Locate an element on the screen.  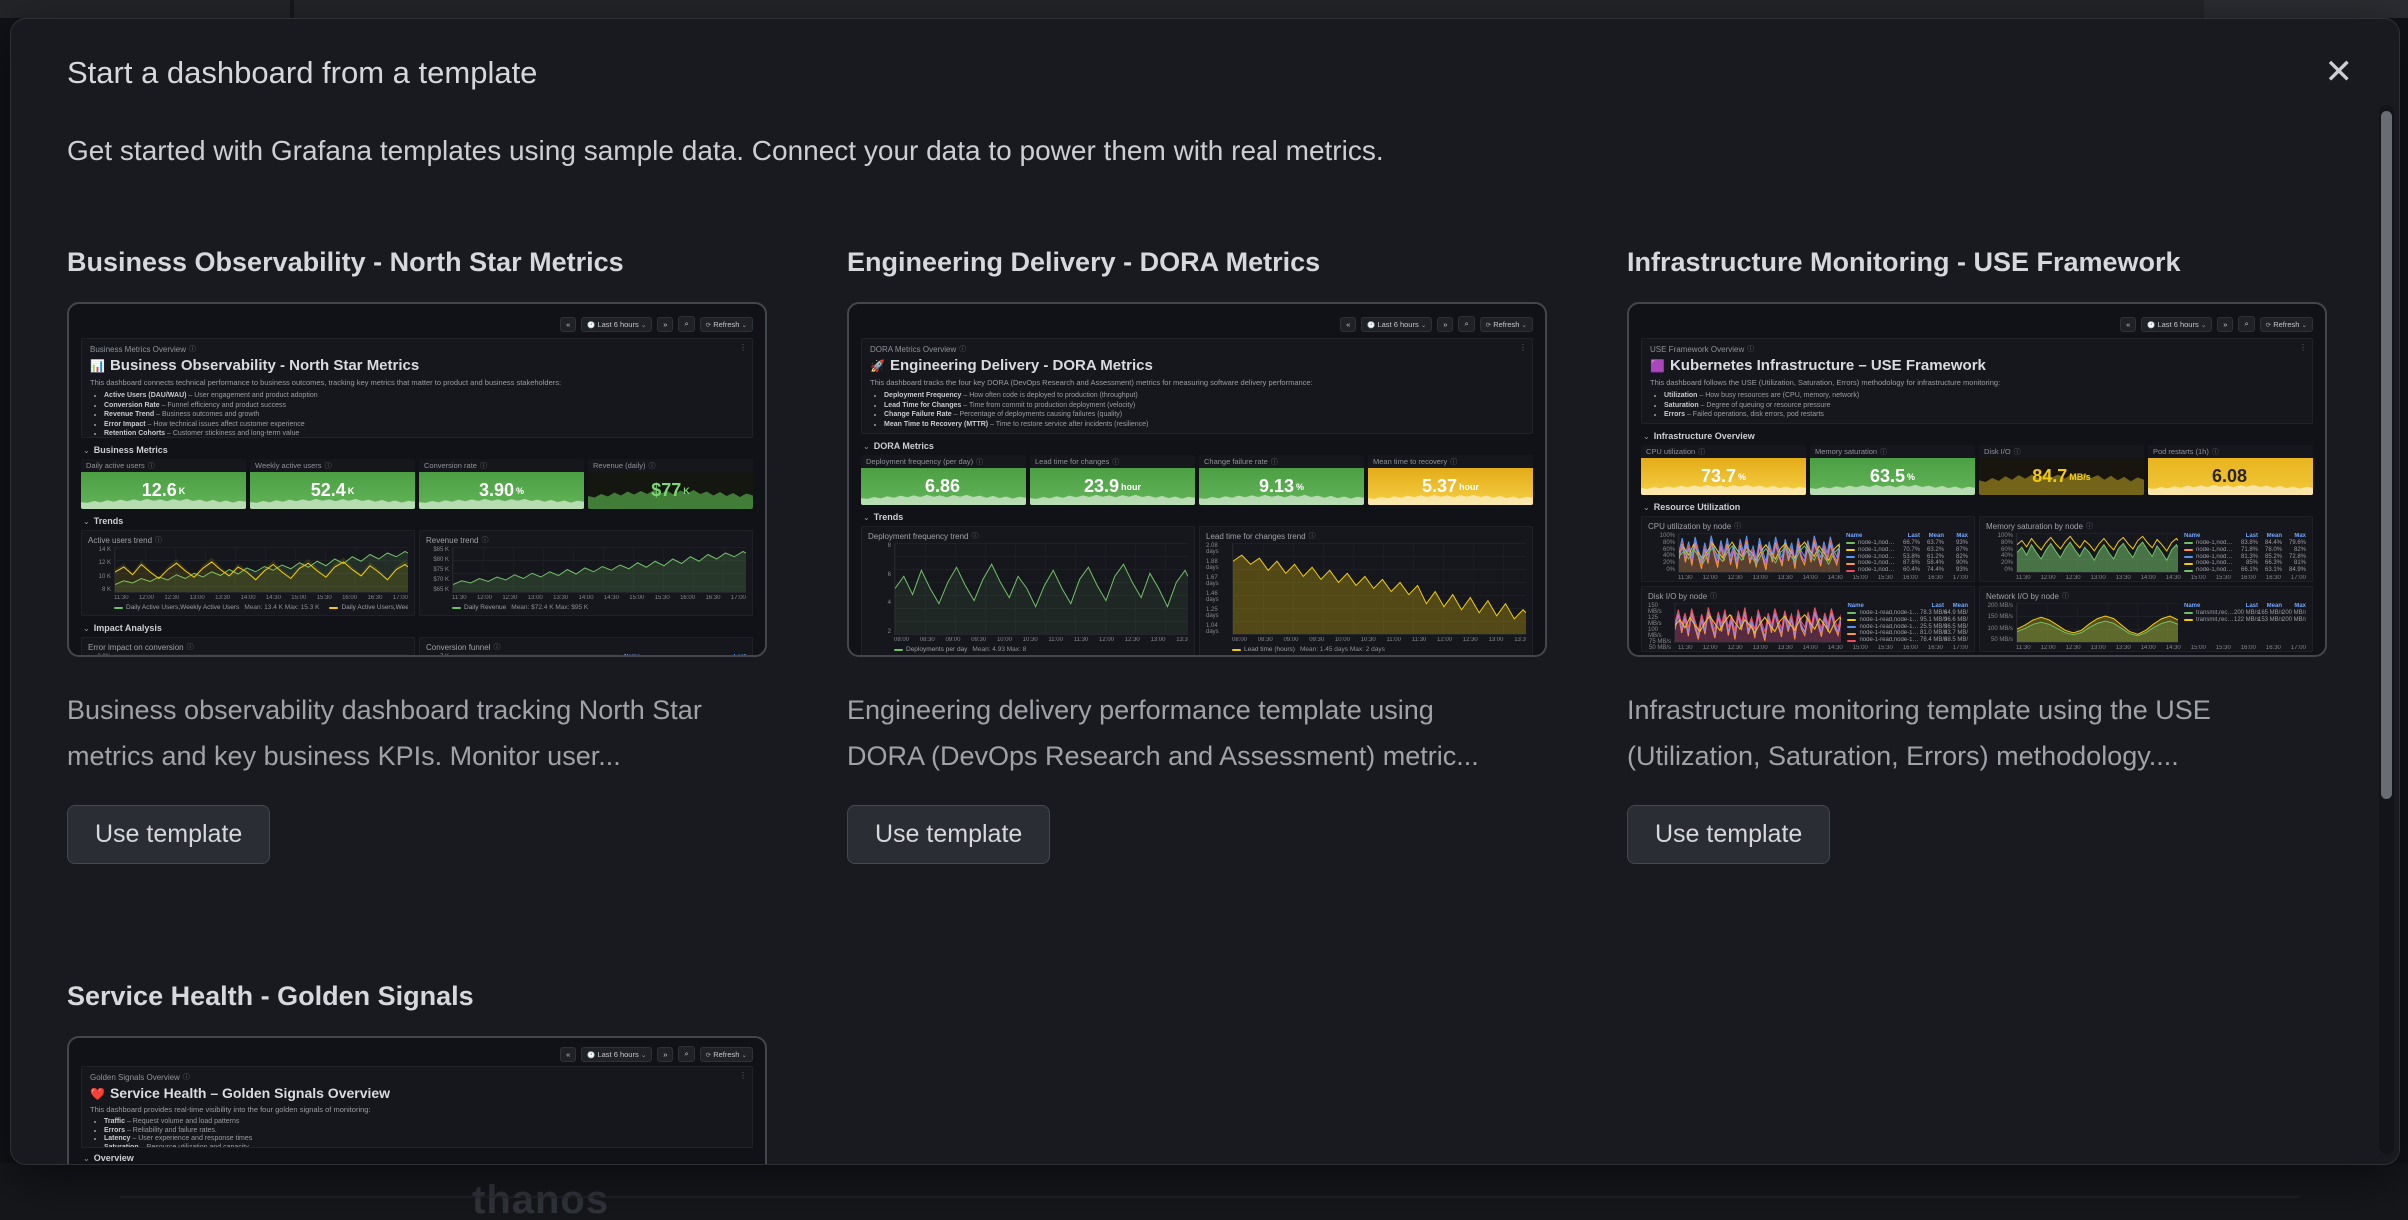
mini-section-header: ⌄ DORA Metrics is located at coordinates (898, 446).